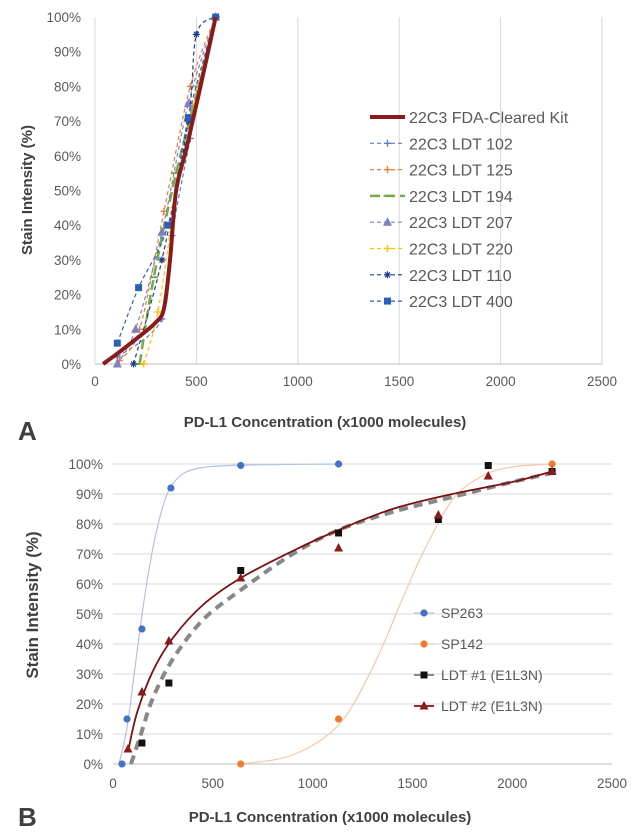 The width and height of the screenshot is (638, 834). What do you see at coordinates (67, 156) in the screenshot?
I see `panel-a-y-tick-label: 60%` at bounding box center [67, 156].